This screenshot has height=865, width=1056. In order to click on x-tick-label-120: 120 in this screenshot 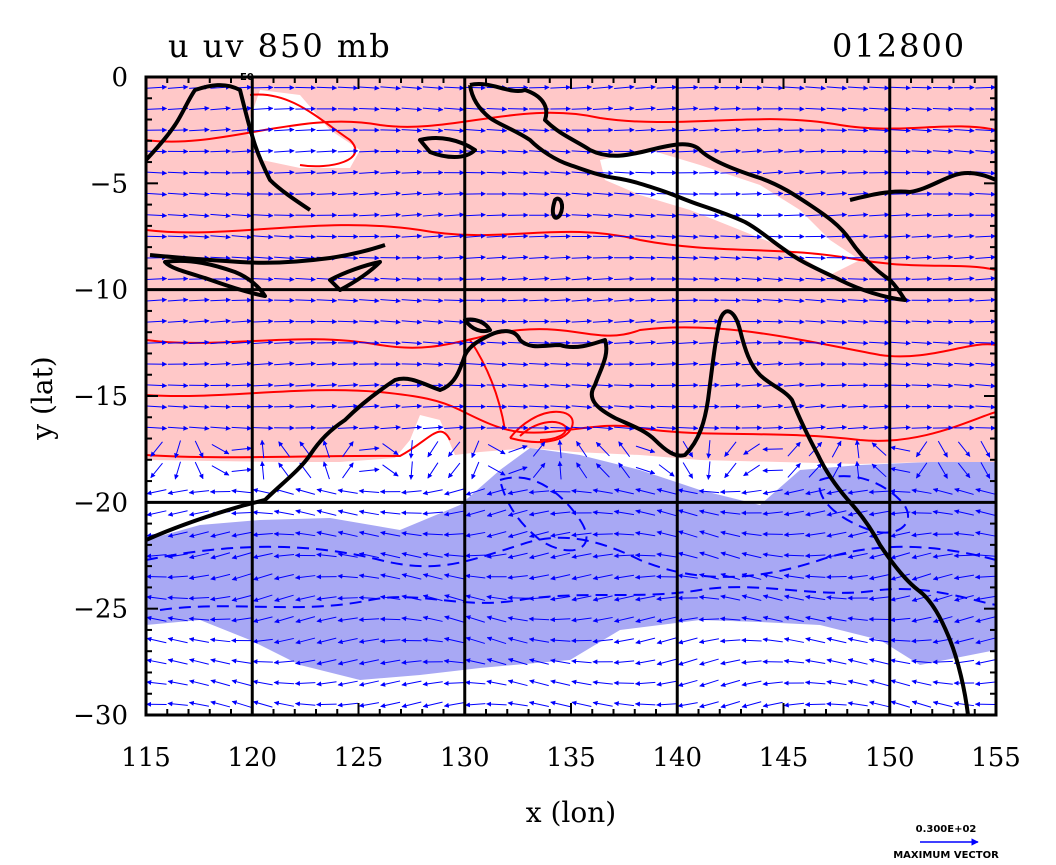, I will do `click(252, 758)`.